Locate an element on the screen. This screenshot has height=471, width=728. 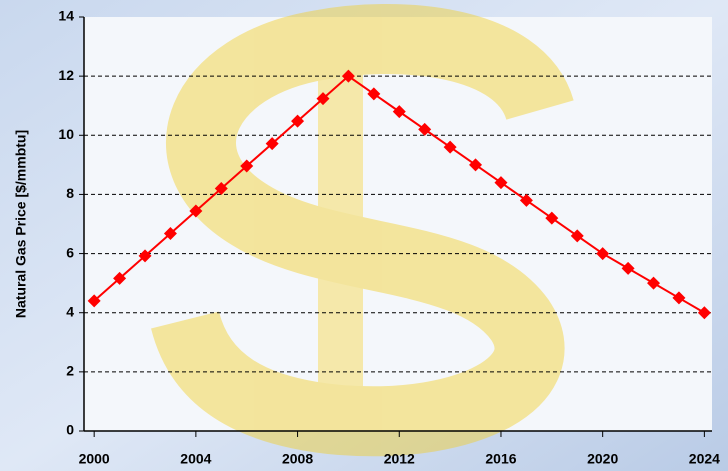
y-tick-label: 14 is located at coordinates (66, 16).